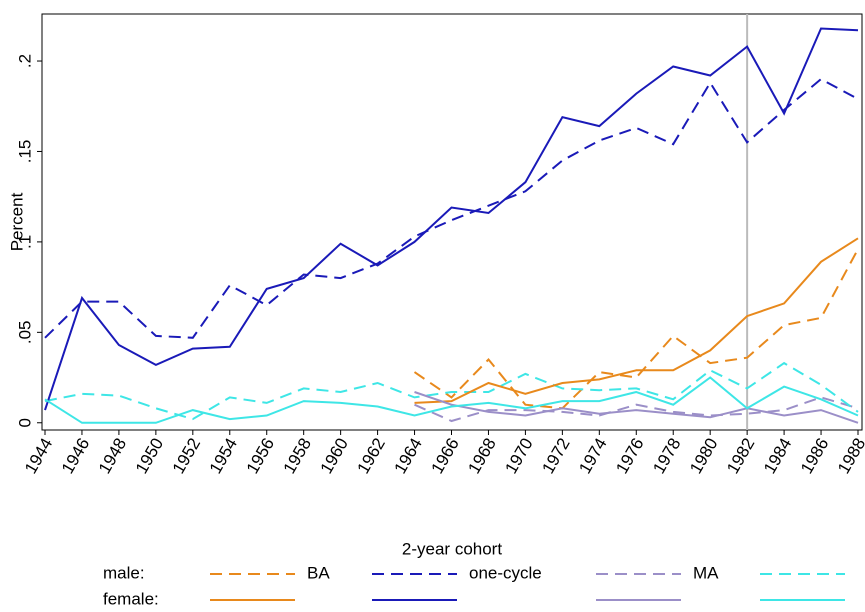  Describe the element at coordinates (706, 572) in the screenshot. I see `legend-label: MA` at that location.